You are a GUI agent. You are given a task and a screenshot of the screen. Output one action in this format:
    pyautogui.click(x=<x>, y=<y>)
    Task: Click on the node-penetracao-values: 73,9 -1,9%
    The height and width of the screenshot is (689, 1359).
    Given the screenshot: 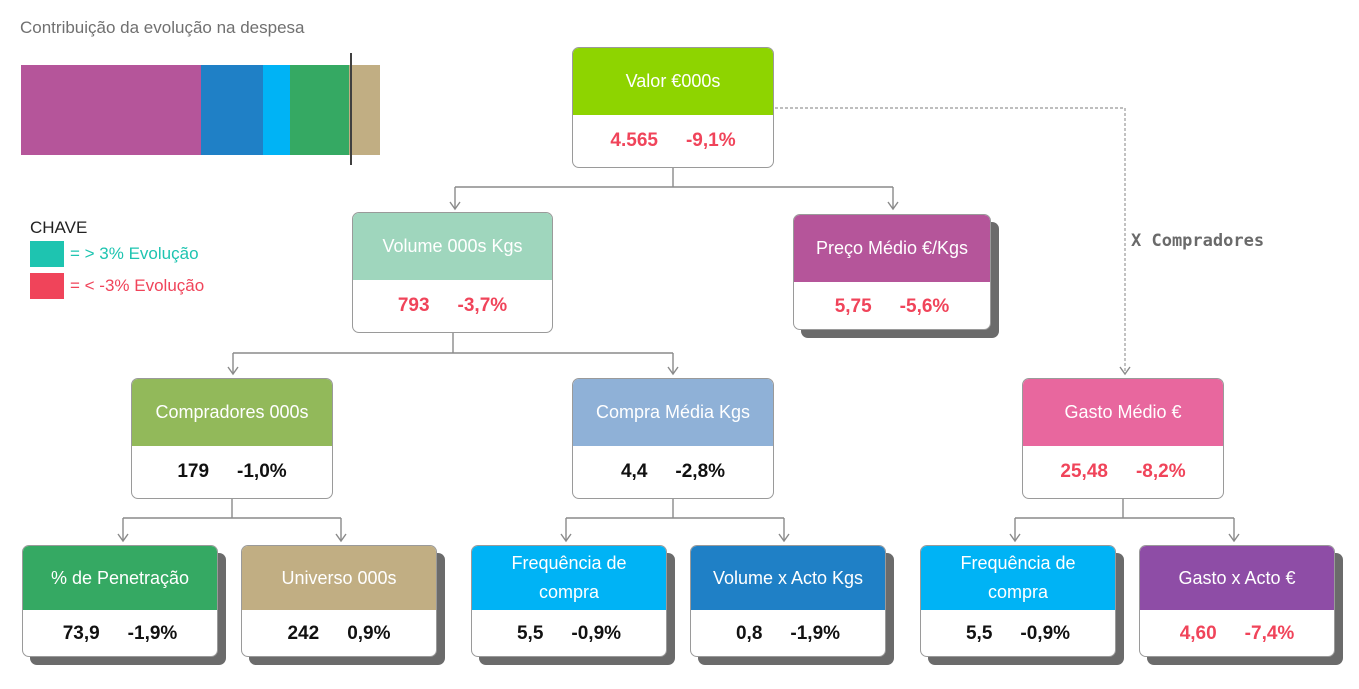 What is the action you would take?
    pyautogui.click(x=120, y=633)
    